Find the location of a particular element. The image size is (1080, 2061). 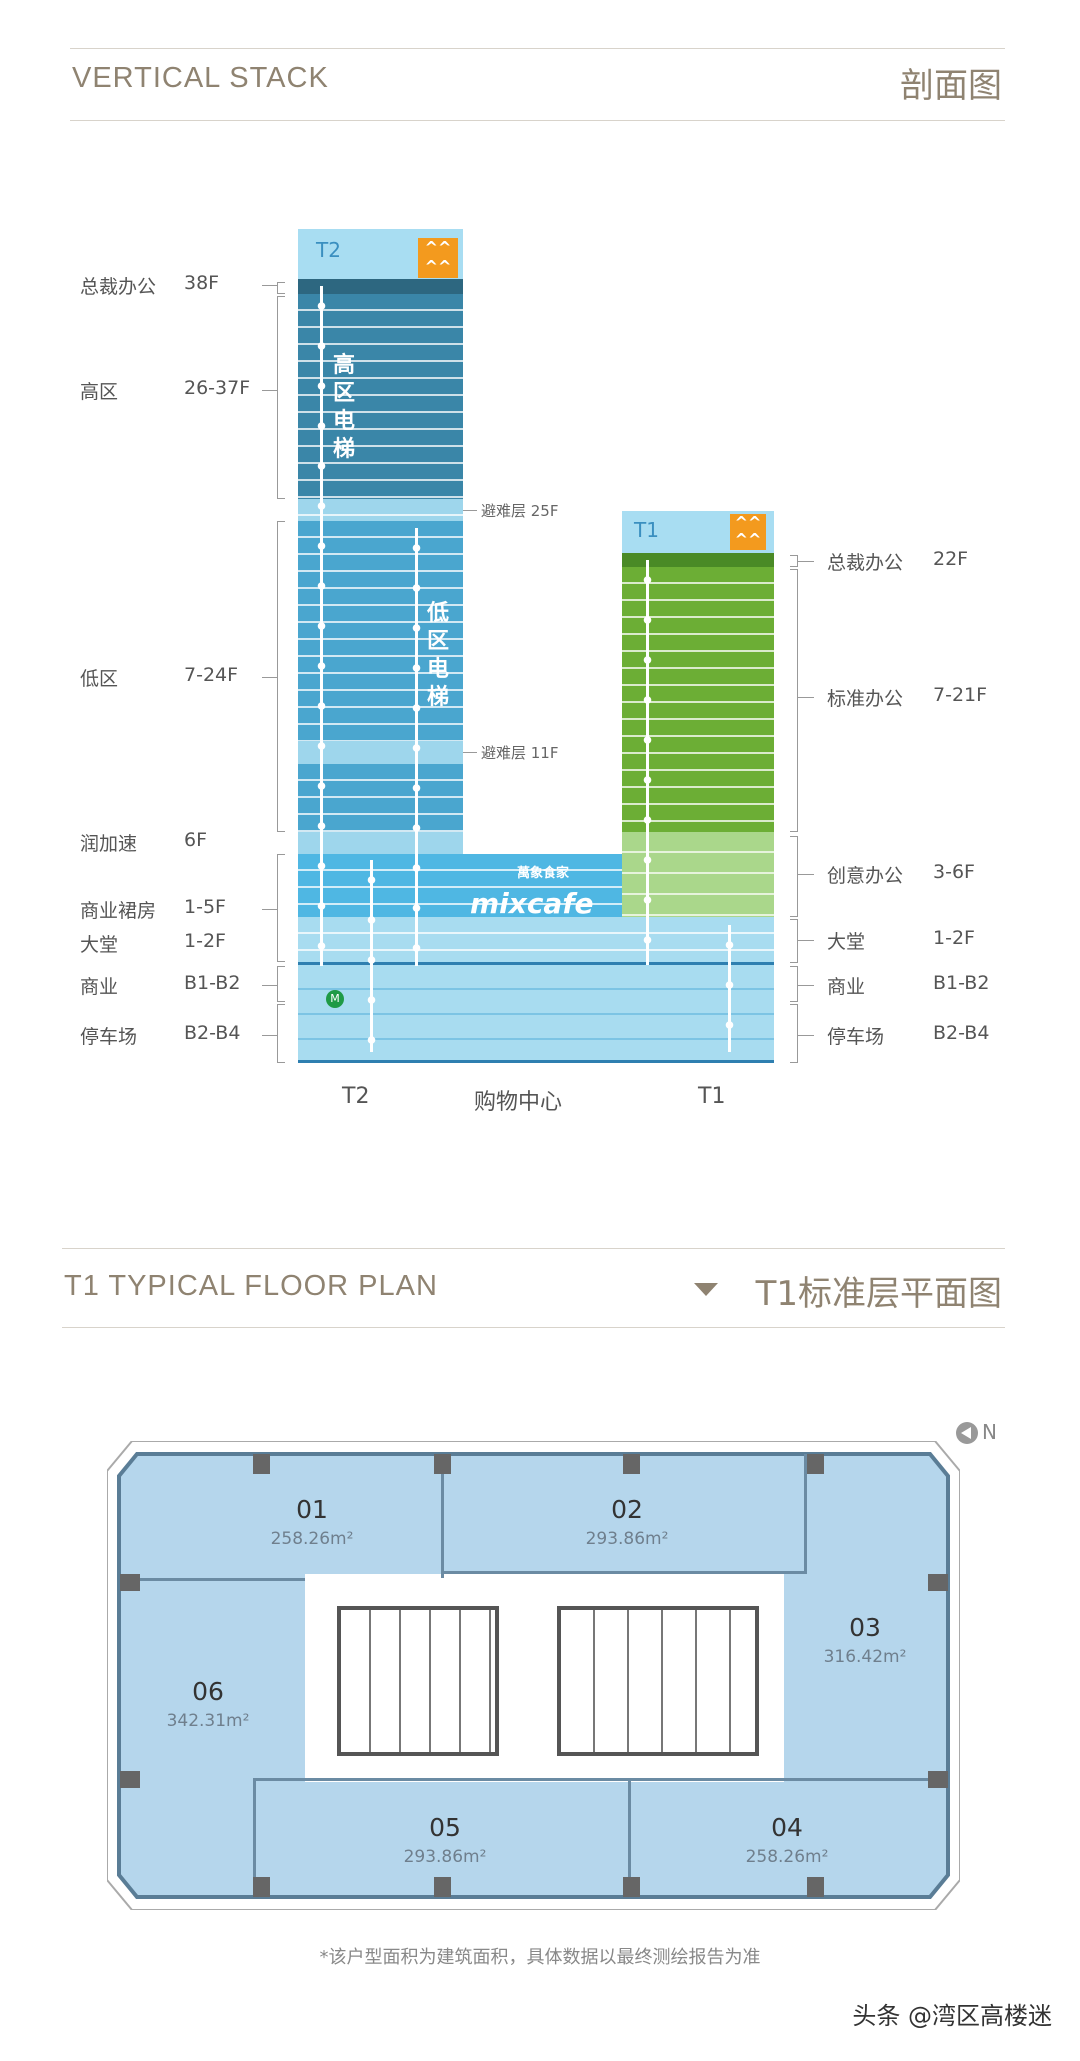

low-elevator-char: 低 is located at coordinates (437, 613).